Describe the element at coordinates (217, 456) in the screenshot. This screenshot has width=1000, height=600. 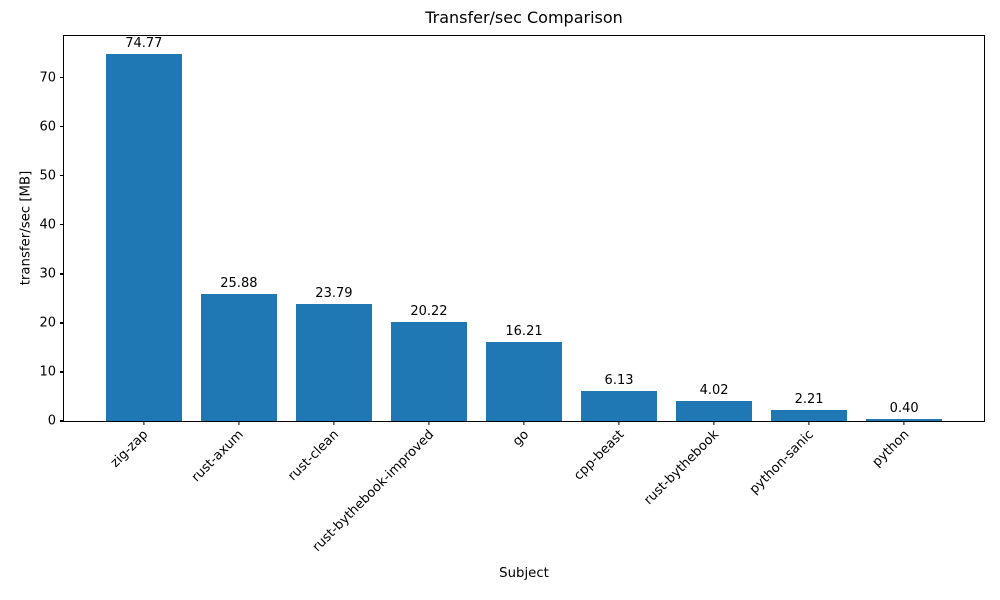
I see `x-tick-label: rust-axum` at that location.